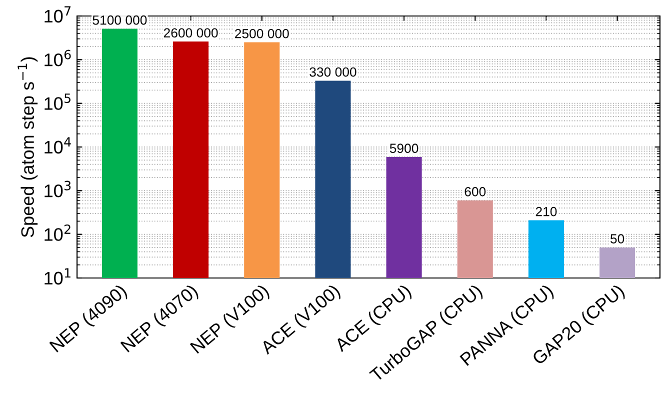  What do you see at coordinates (546, 211) in the screenshot?
I see `data-label: 210` at bounding box center [546, 211].